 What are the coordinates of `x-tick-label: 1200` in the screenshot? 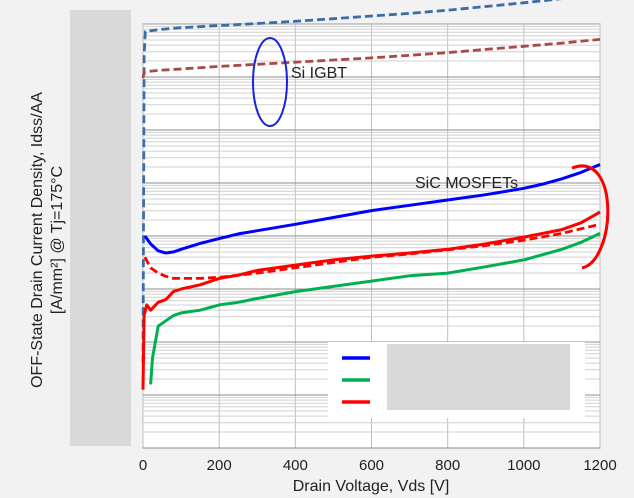 It's located at (599, 465).